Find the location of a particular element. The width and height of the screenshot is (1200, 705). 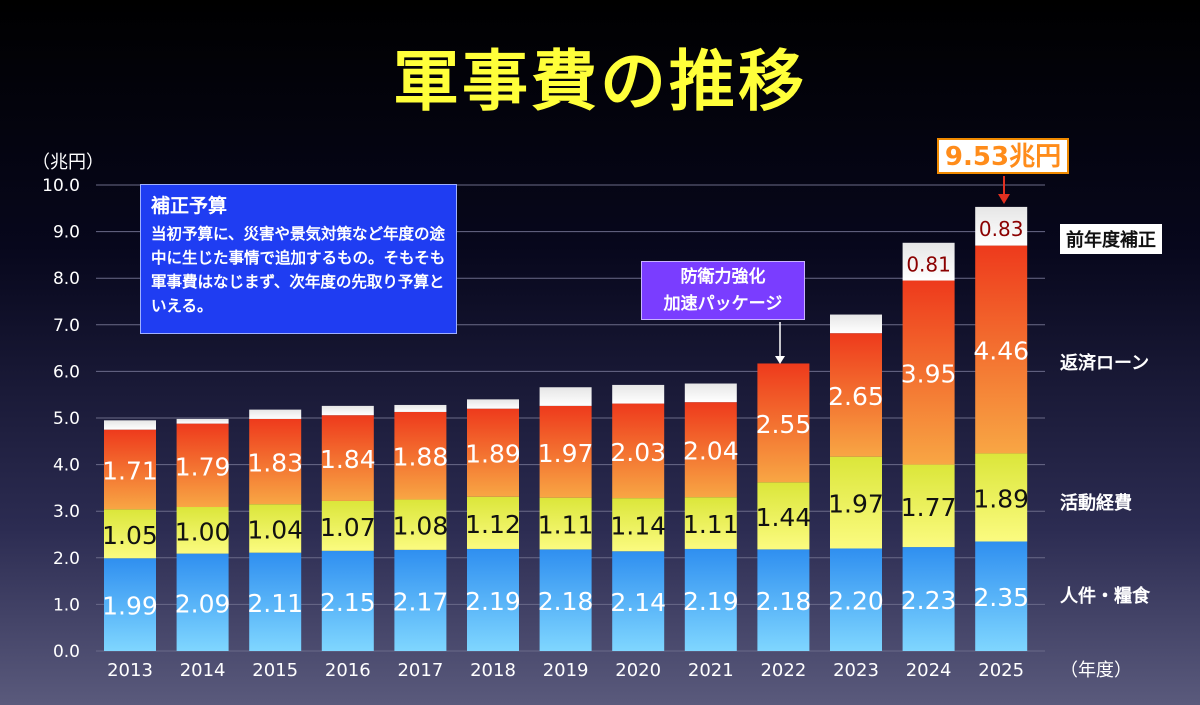

y-tick-label: 5.0 is located at coordinates (66, 419).